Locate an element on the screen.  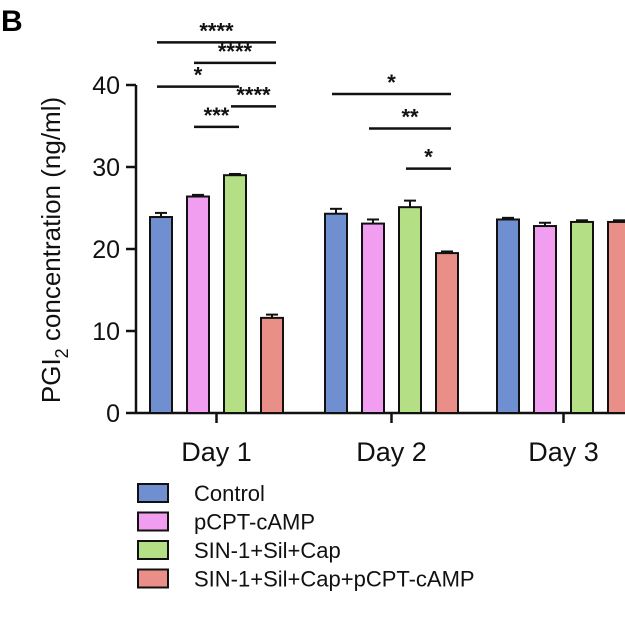
y-tick-label: 0 is located at coordinates (113, 414).